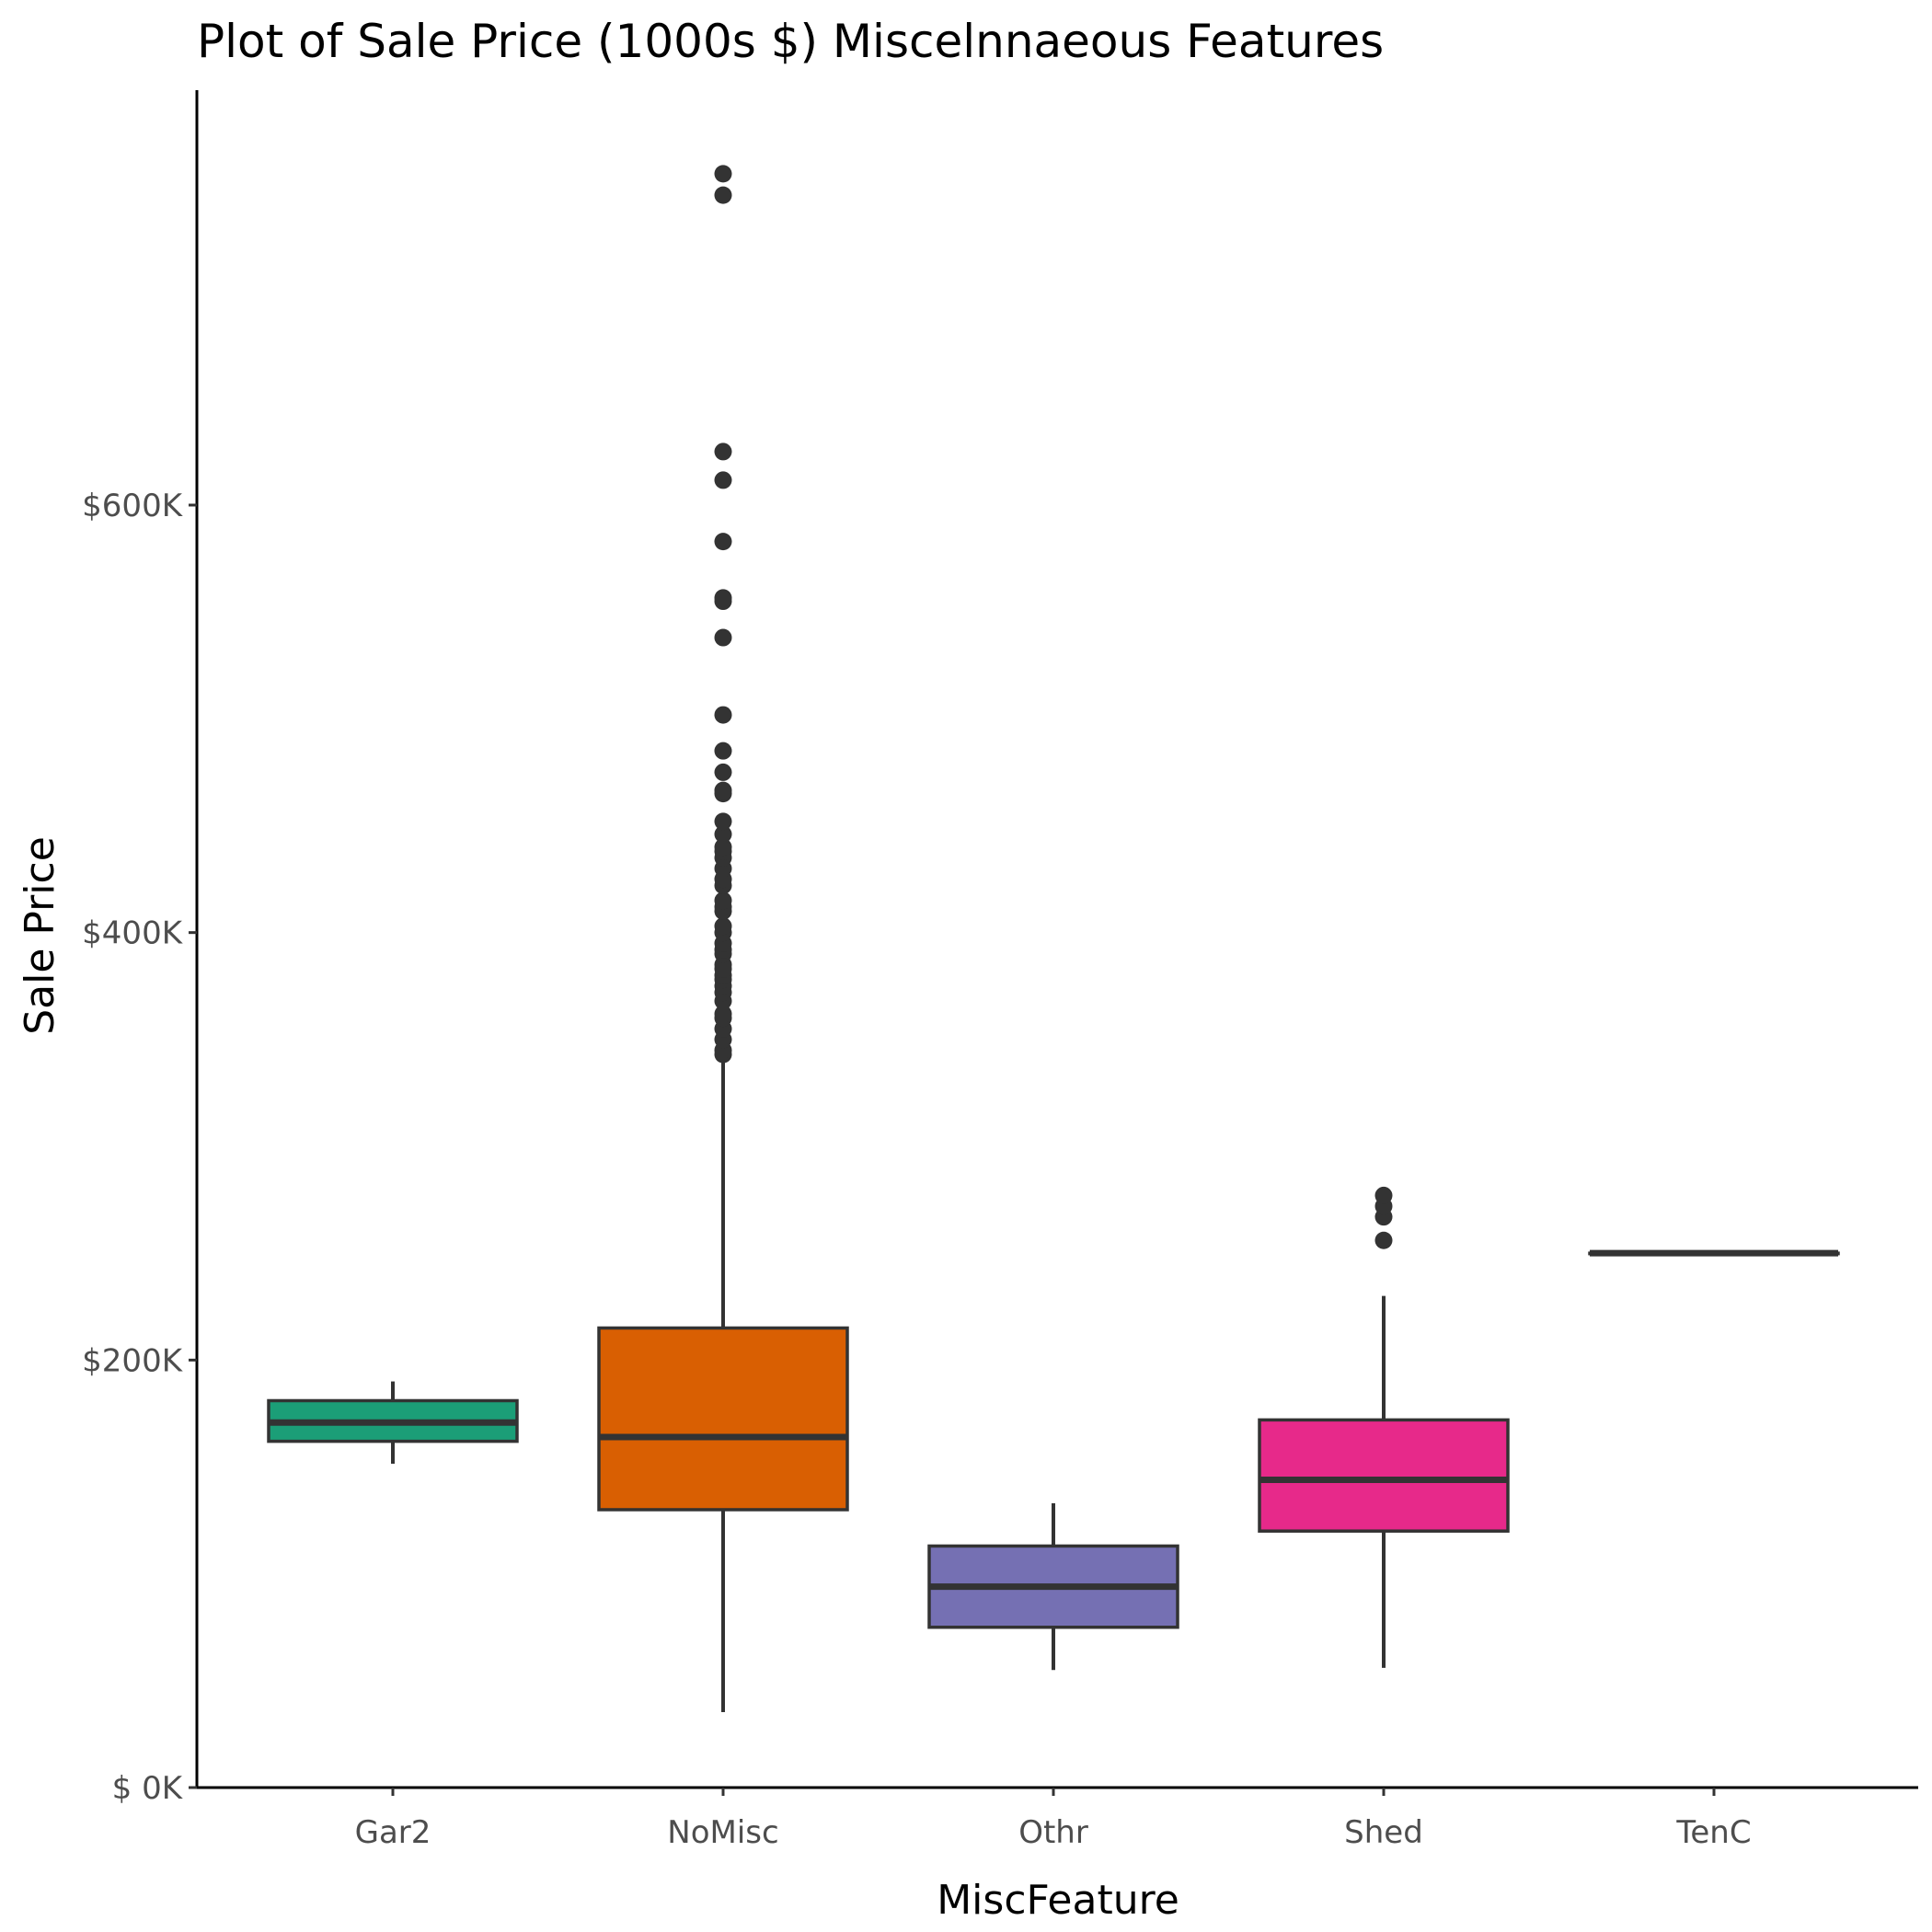 The width and height of the screenshot is (1932, 1932). What do you see at coordinates (148, 1788) in the screenshot?
I see `y-tick-label: $ 0K` at bounding box center [148, 1788].